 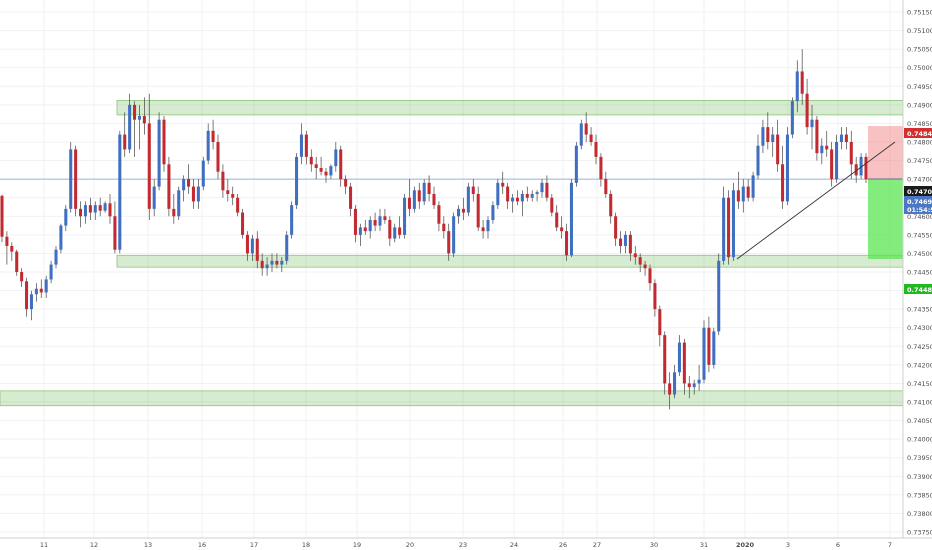 I want to click on position-tool, so click(x=885, y=192).